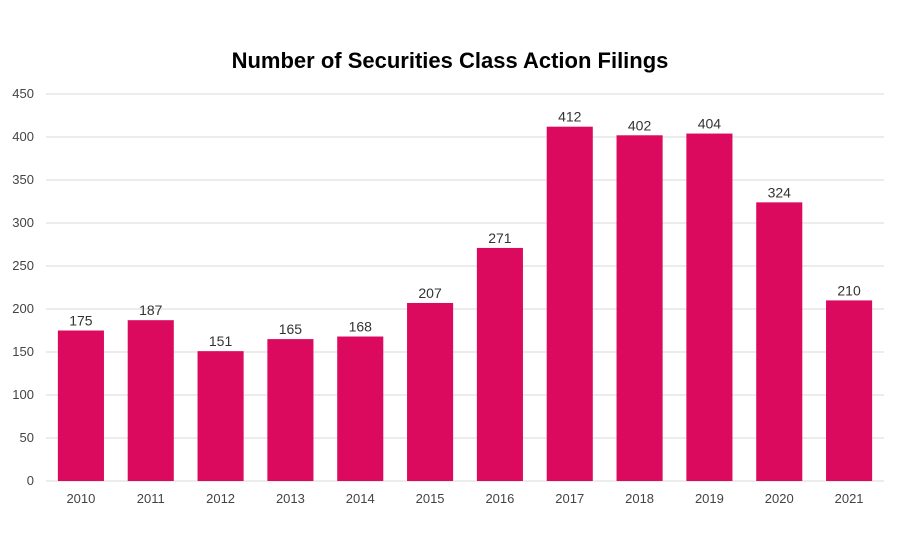 Image resolution: width=900 pixels, height=556 pixels. What do you see at coordinates (23, 179) in the screenshot?
I see `y-tick-label-350: 350` at bounding box center [23, 179].